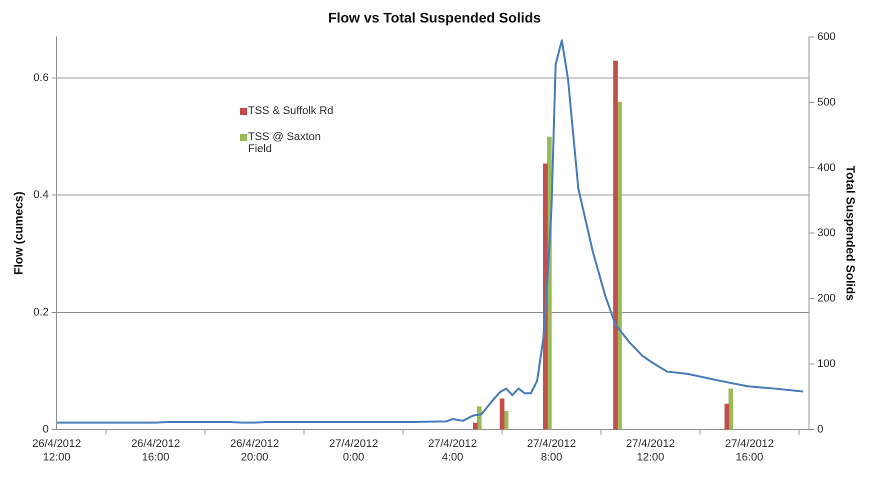  I want to click on x-tick-label: 27/4/2012 12:00, so click(650, 451).